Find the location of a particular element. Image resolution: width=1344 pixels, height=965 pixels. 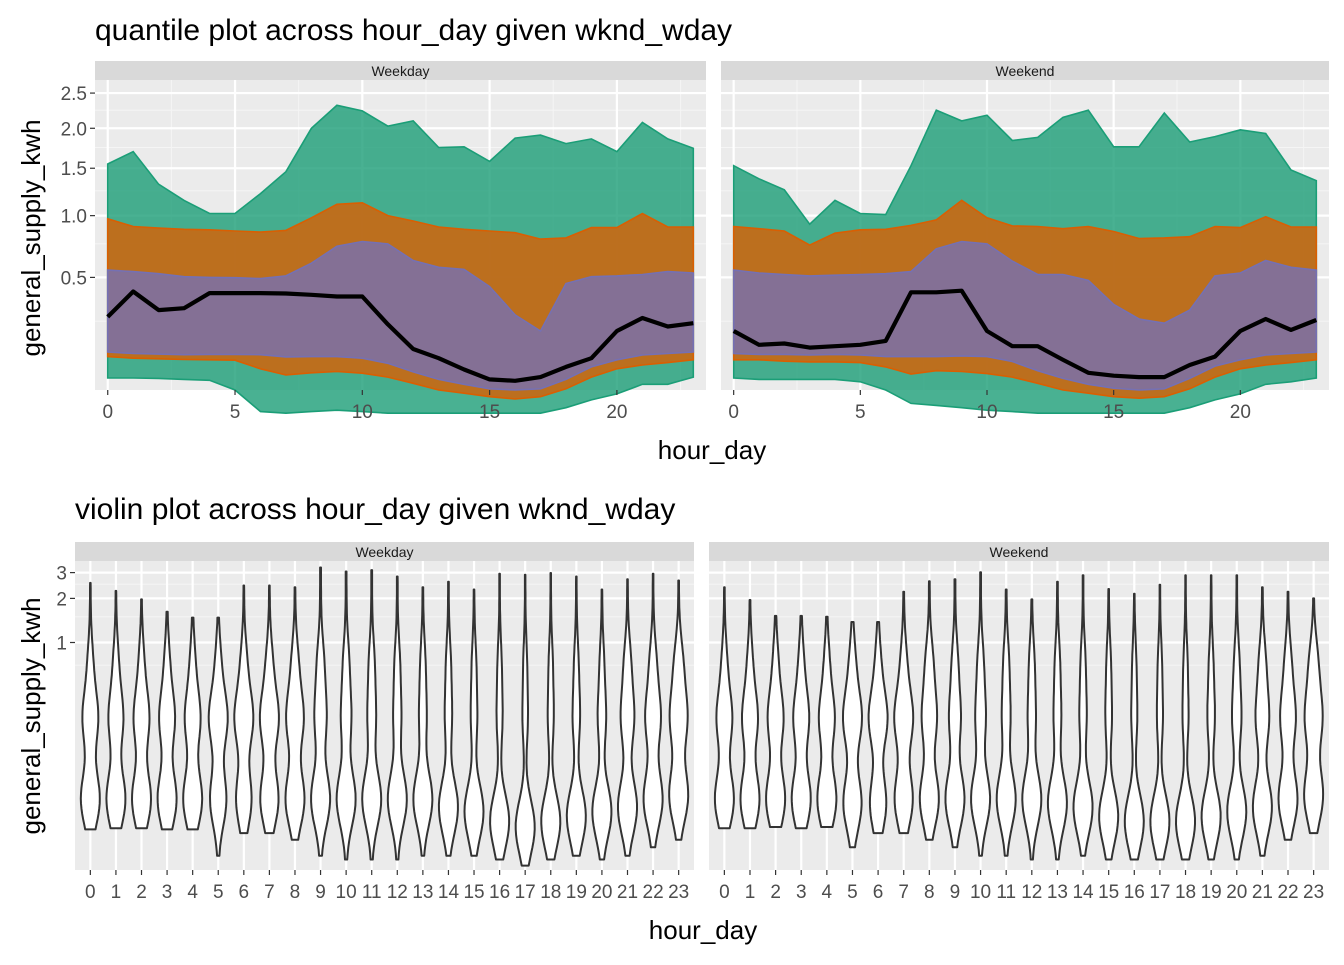

quantile-band-inner is located at coordinates (400, 315).